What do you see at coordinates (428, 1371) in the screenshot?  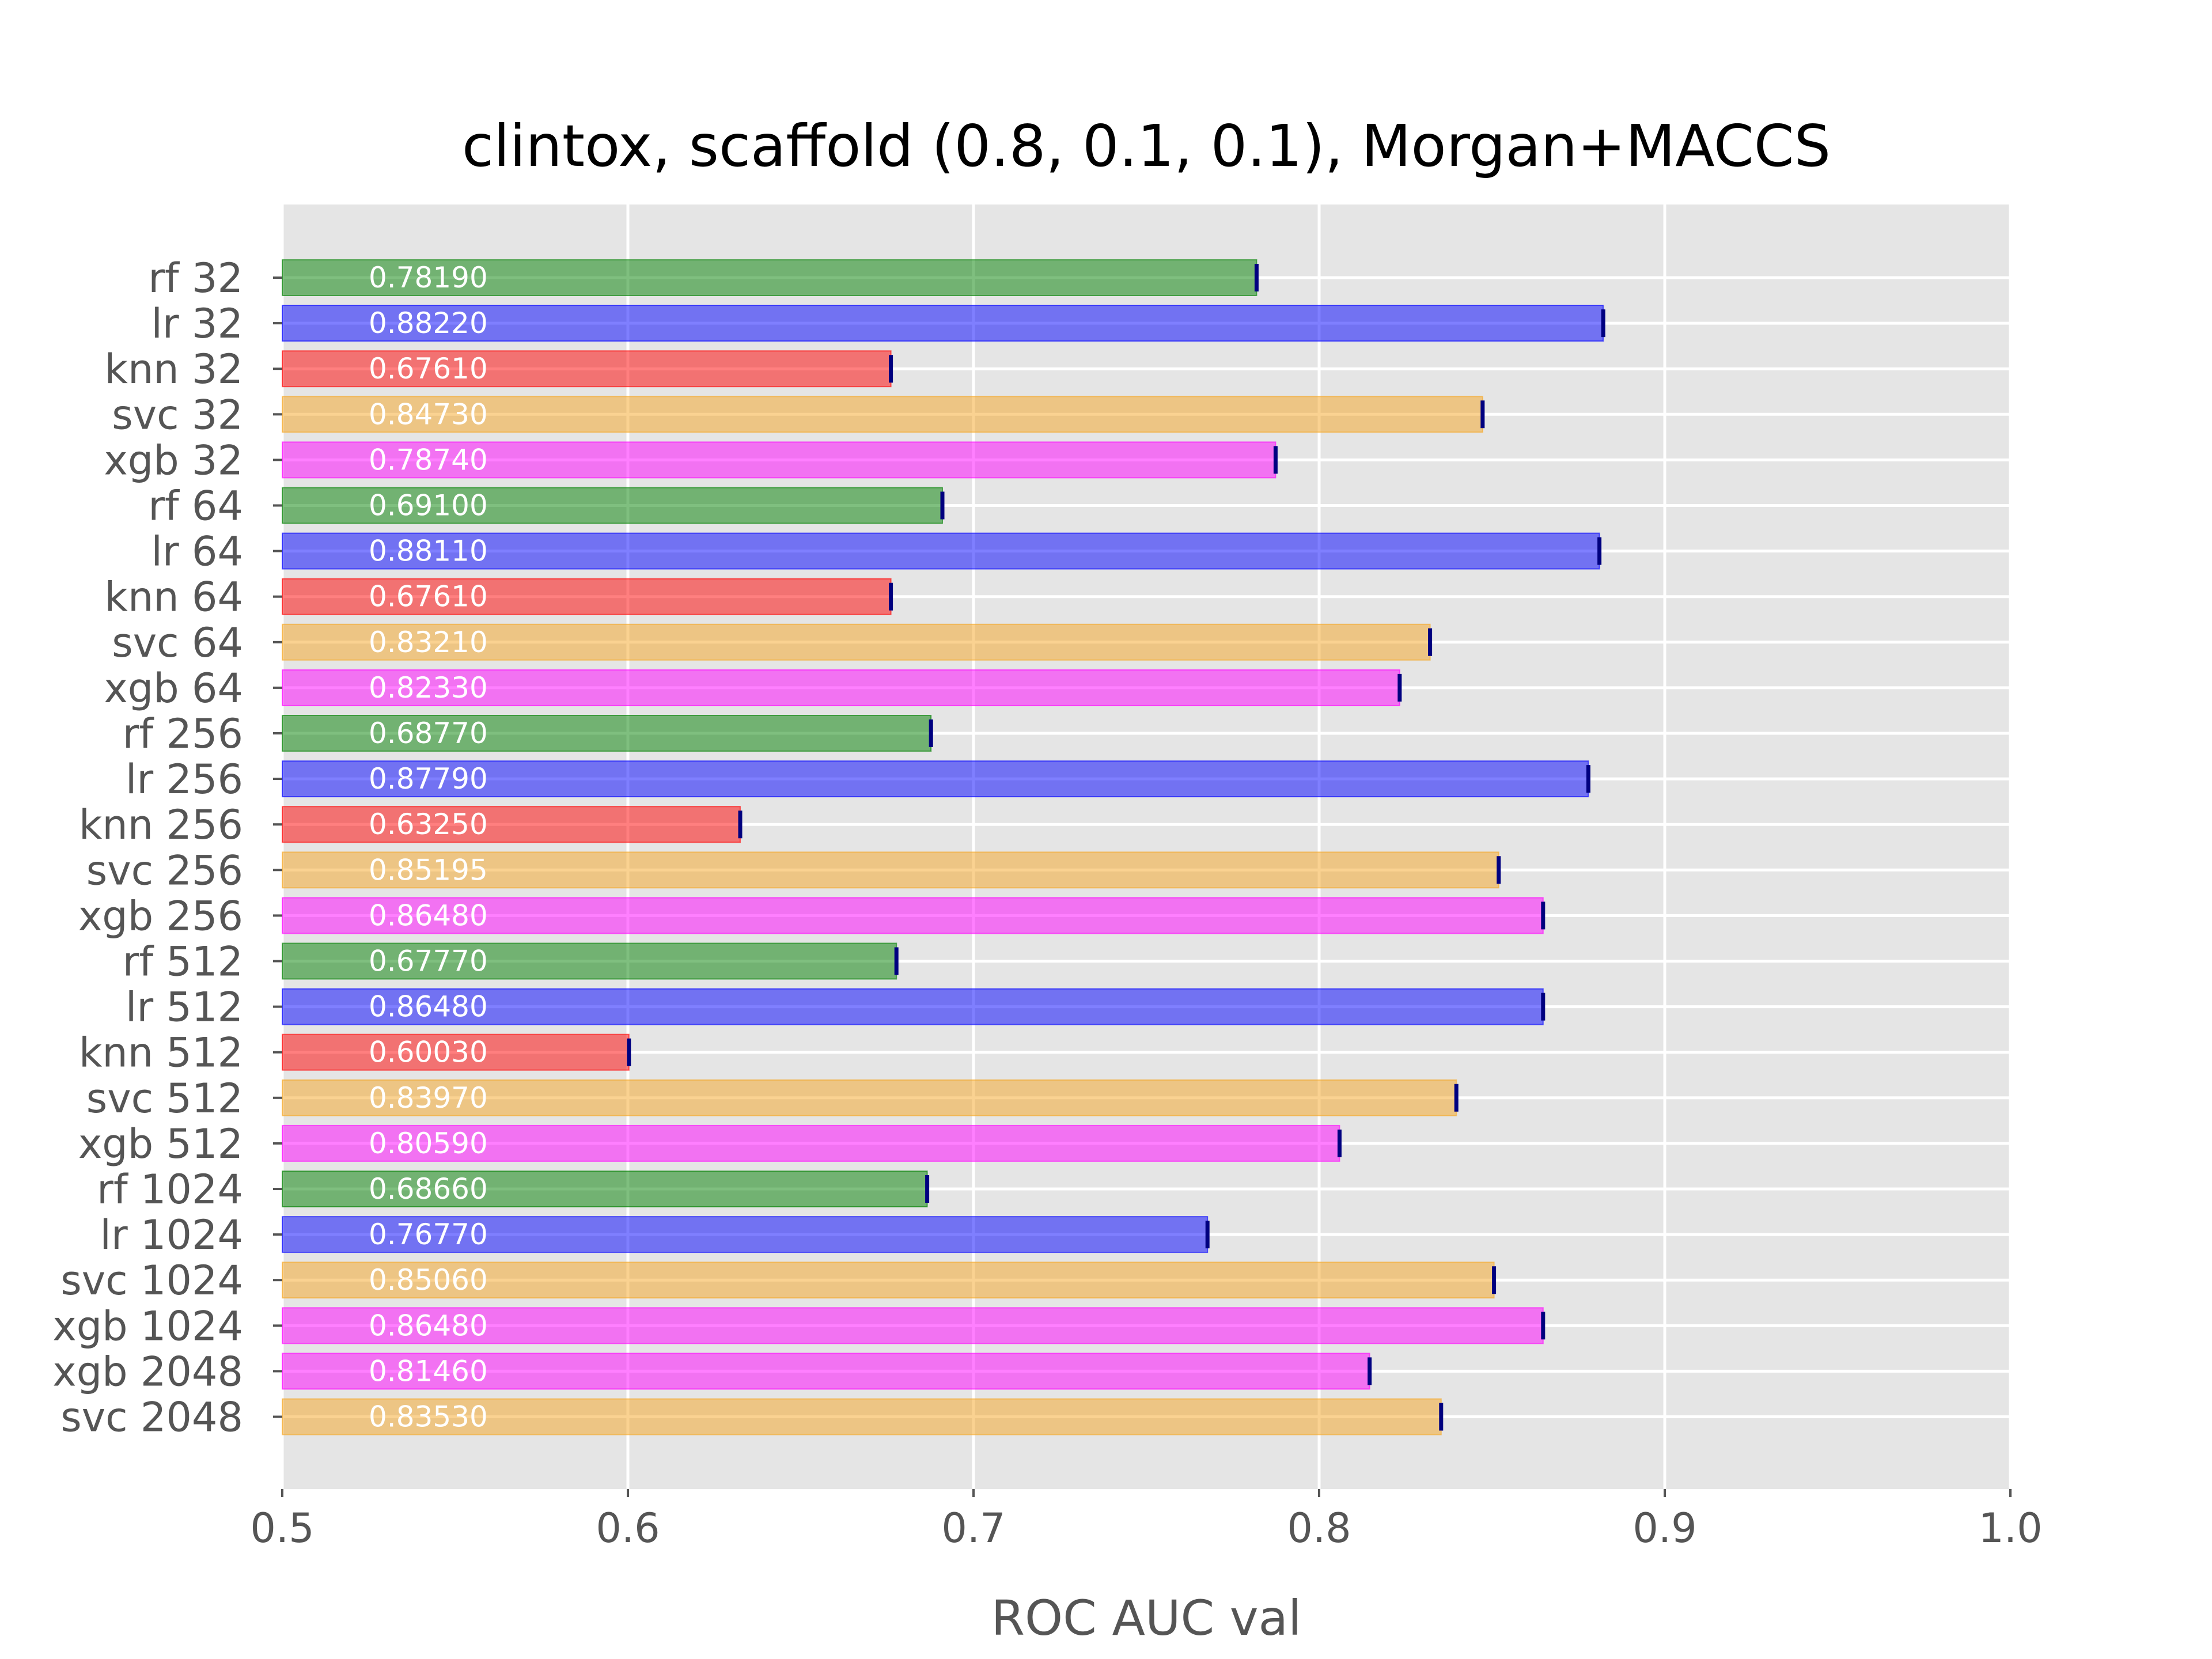 I see `value-label: 0.81460` at bounding box center [428, 1371].